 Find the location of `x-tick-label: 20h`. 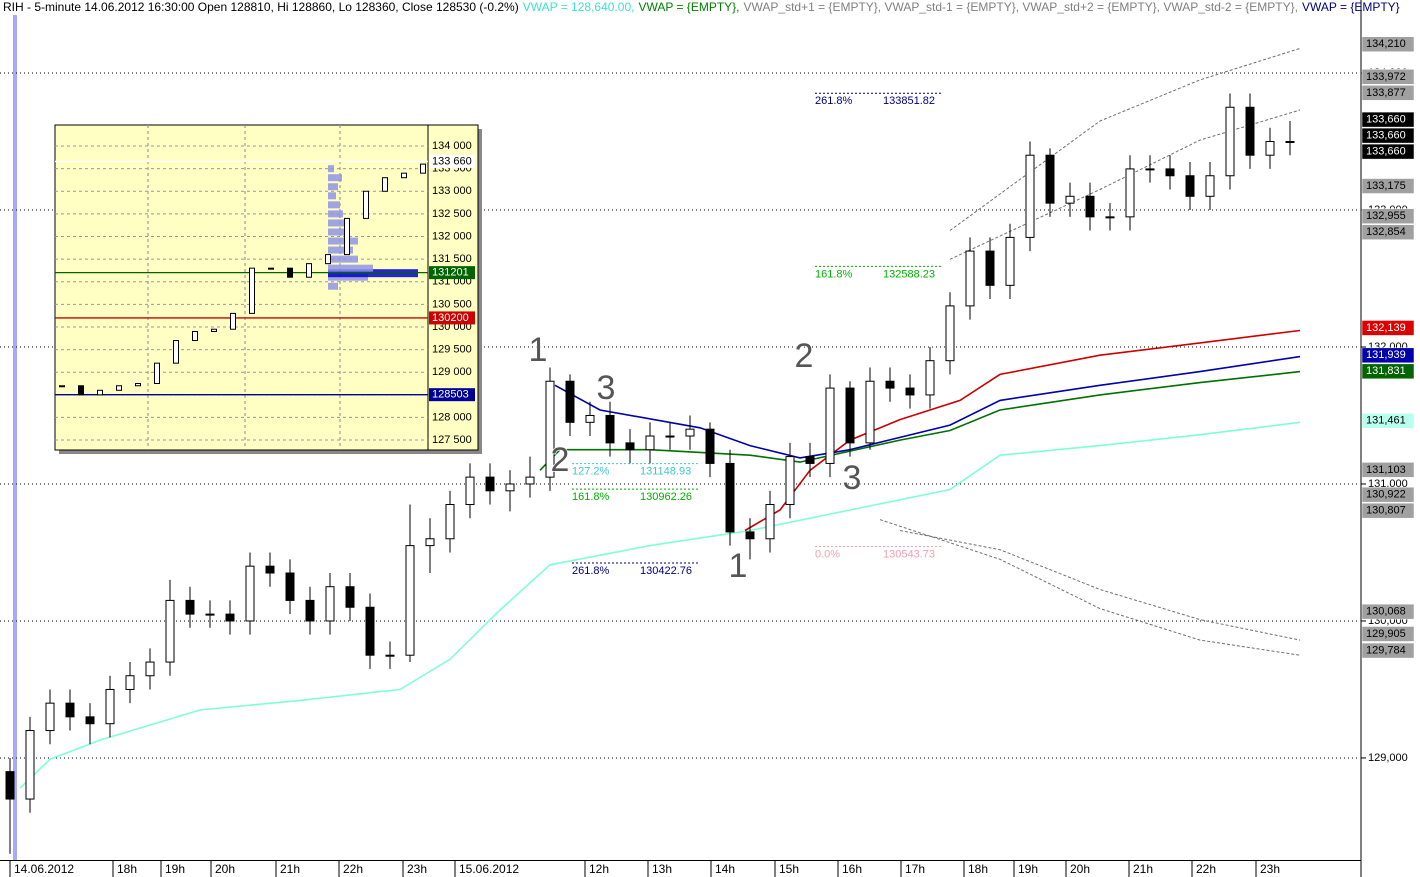

x-tick-label: 20h is located at coordinates (1080, 869).